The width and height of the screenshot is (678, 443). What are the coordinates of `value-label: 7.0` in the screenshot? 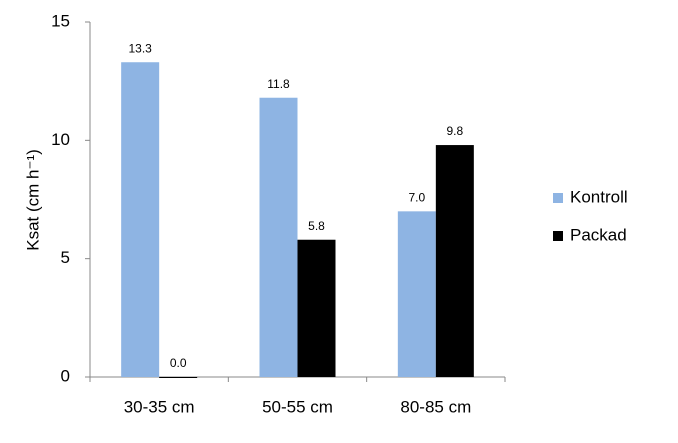 It's located at (416, 198).